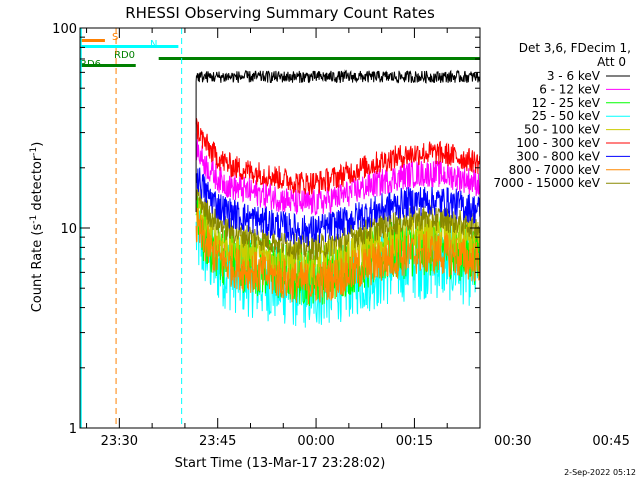  What do you see at coordinates (153, 44) in the screenshot?
I see `flag-label-n: N` at bounding box center [153, 44].